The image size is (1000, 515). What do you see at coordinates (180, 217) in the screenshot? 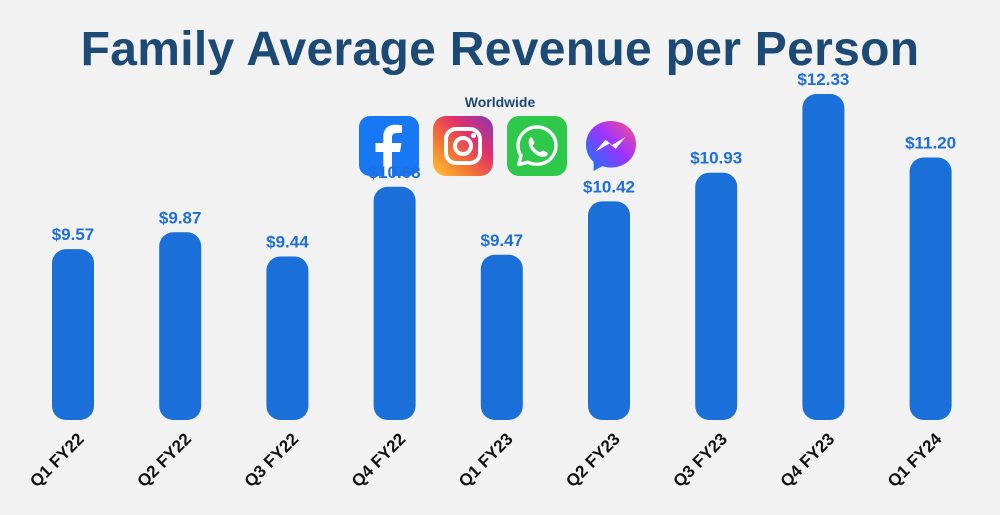
I see `value-label: $9.87` at bounding box center [180, 217].